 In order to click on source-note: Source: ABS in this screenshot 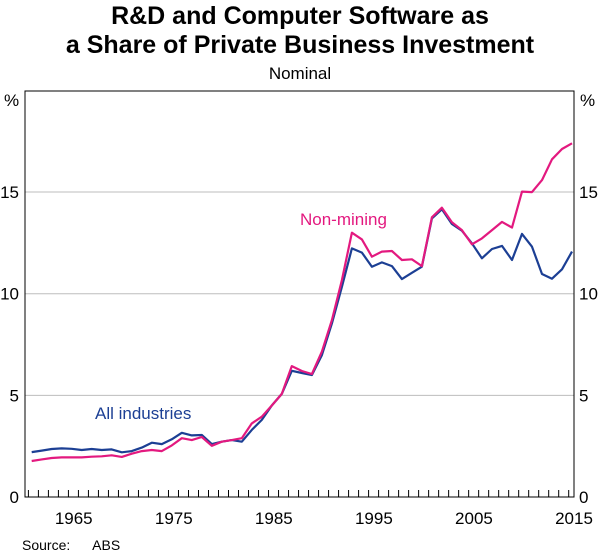, I will do `click(71, 545)`.